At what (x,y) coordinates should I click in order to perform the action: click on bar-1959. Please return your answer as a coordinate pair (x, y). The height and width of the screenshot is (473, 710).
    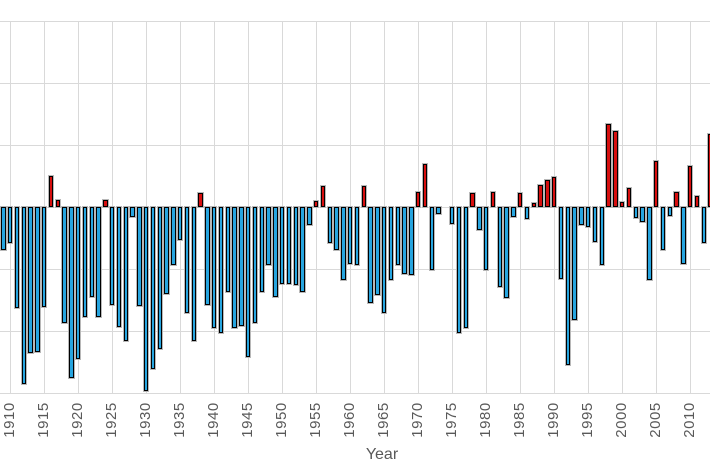
    Looking at the image, I should click on (343, 243).